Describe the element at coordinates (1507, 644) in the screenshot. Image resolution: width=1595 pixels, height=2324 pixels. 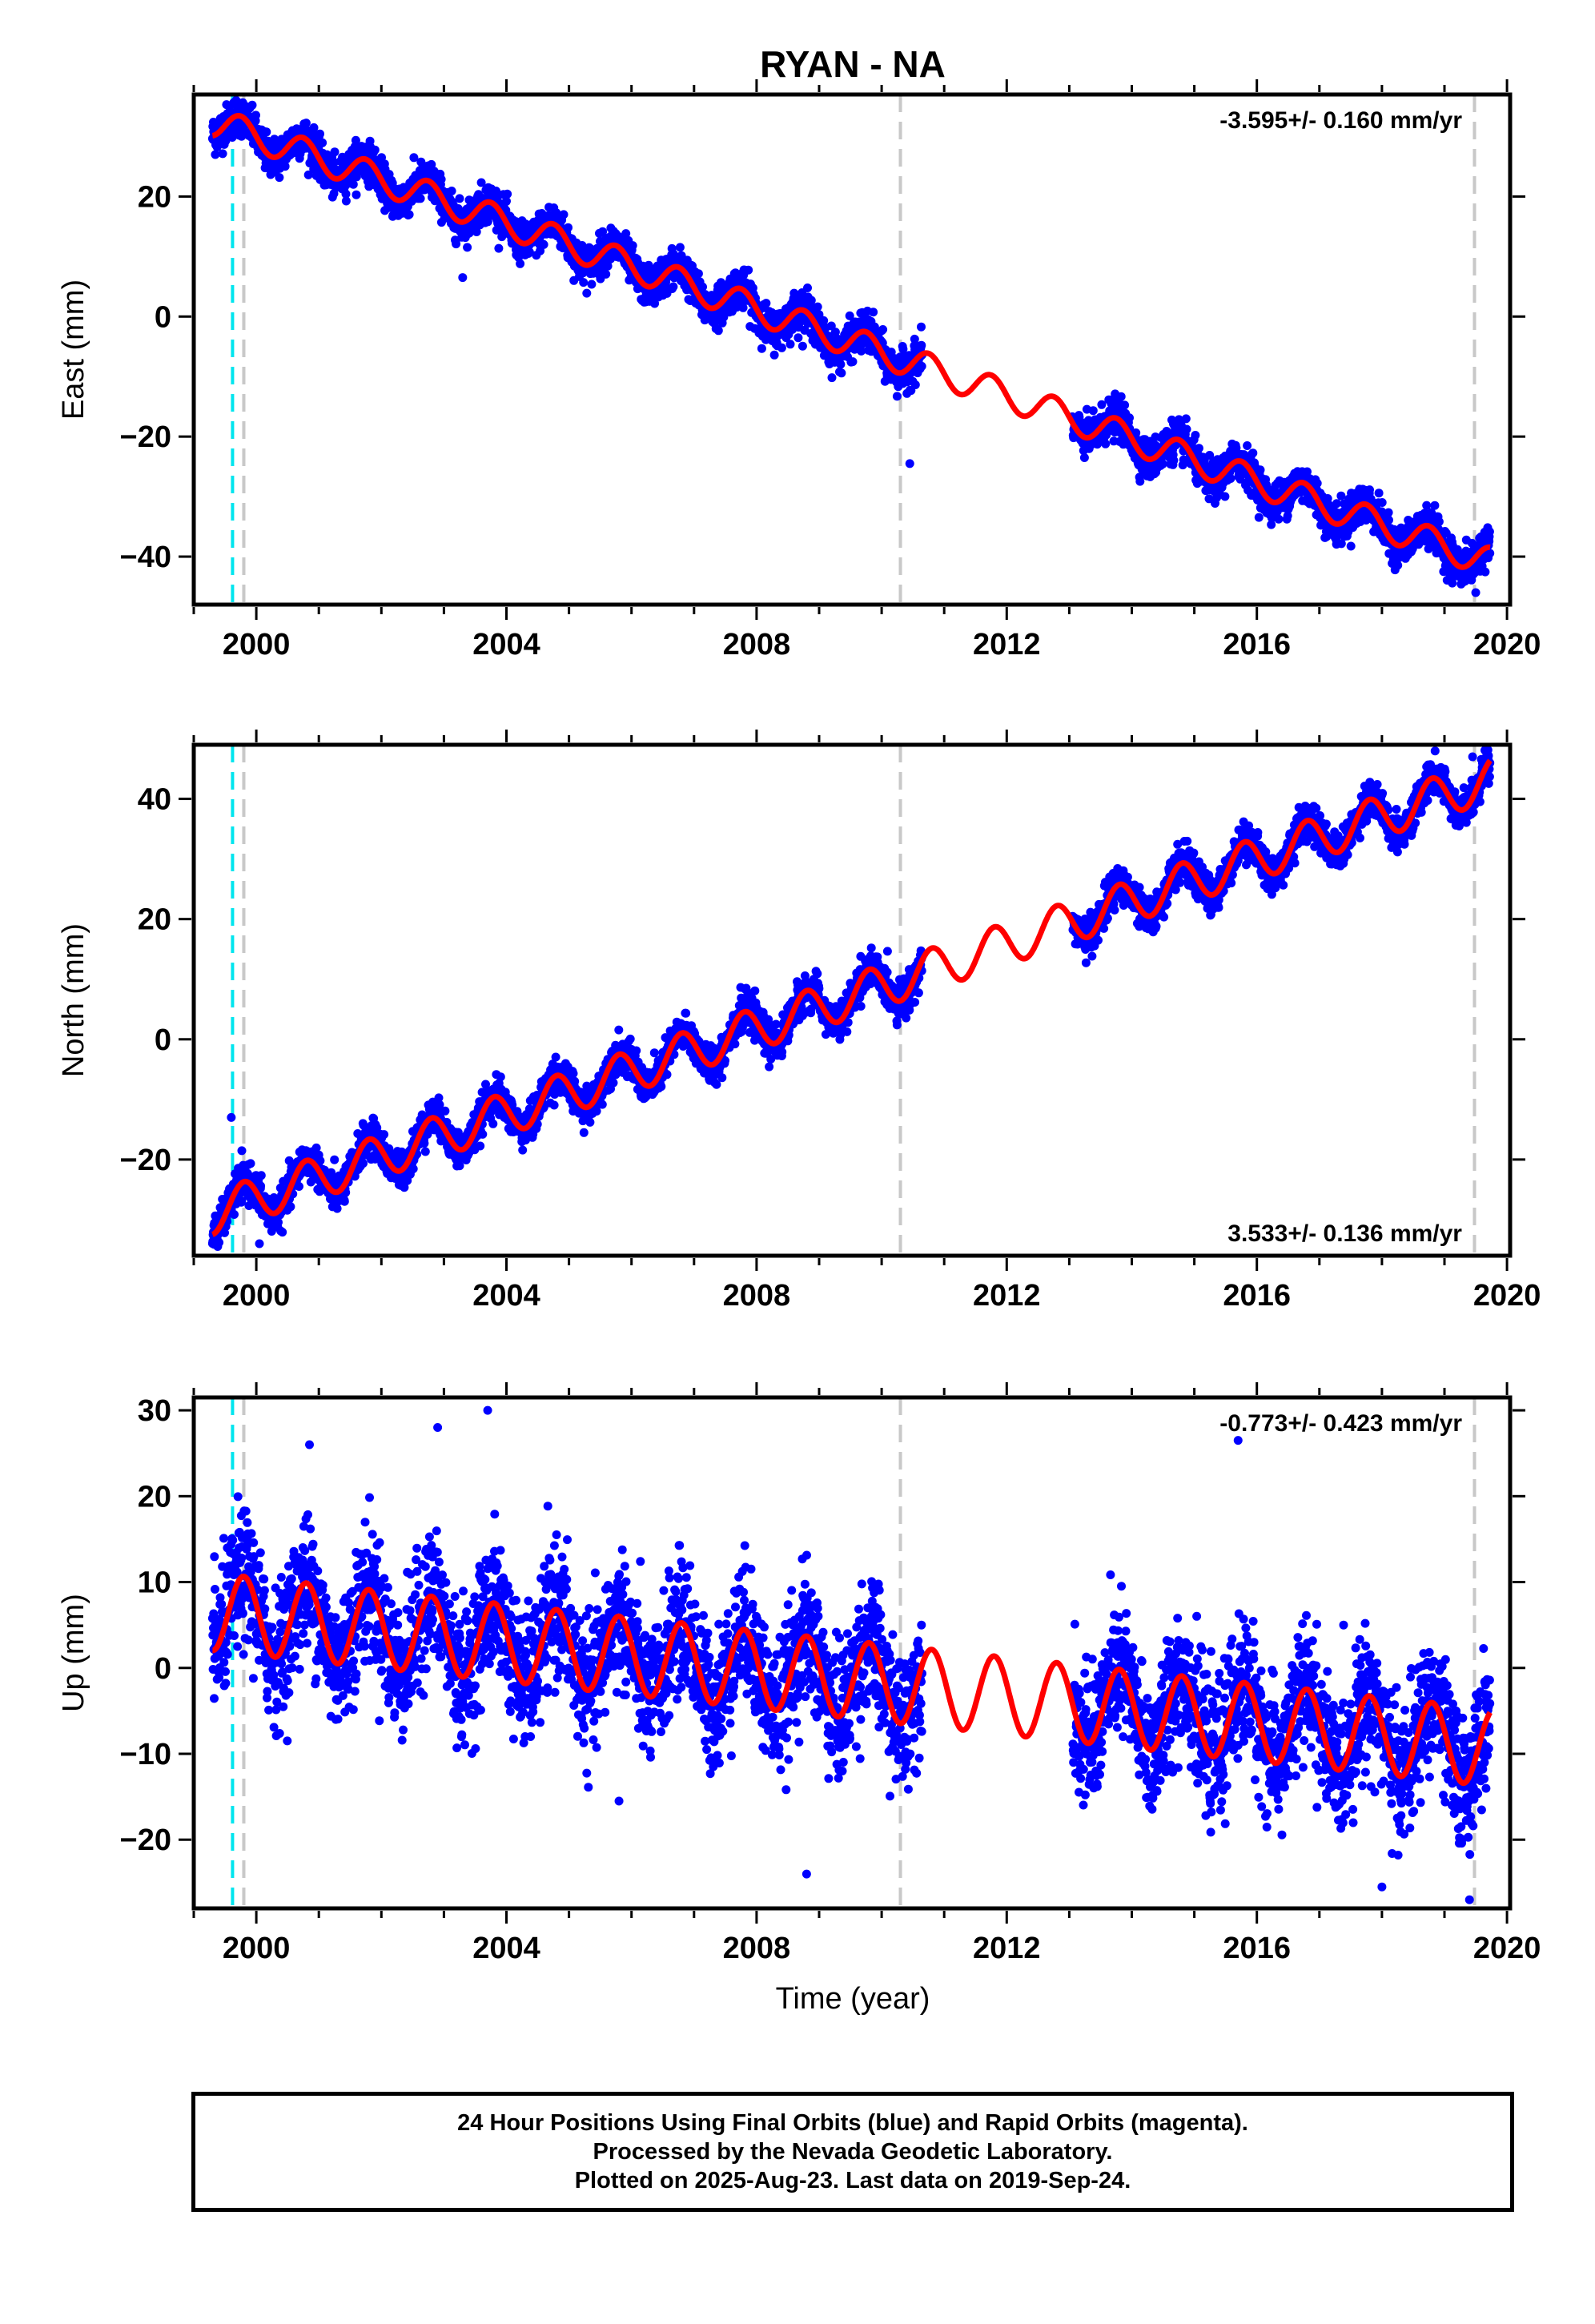
I see `x-tick-label: 2020` at that location.